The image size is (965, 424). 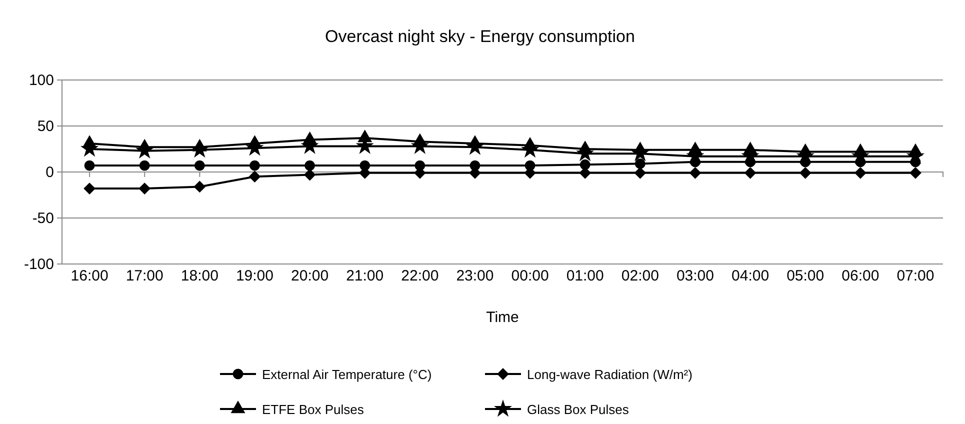 I want to click on x-tick-label: 19:00, so click(x=255, y=276).